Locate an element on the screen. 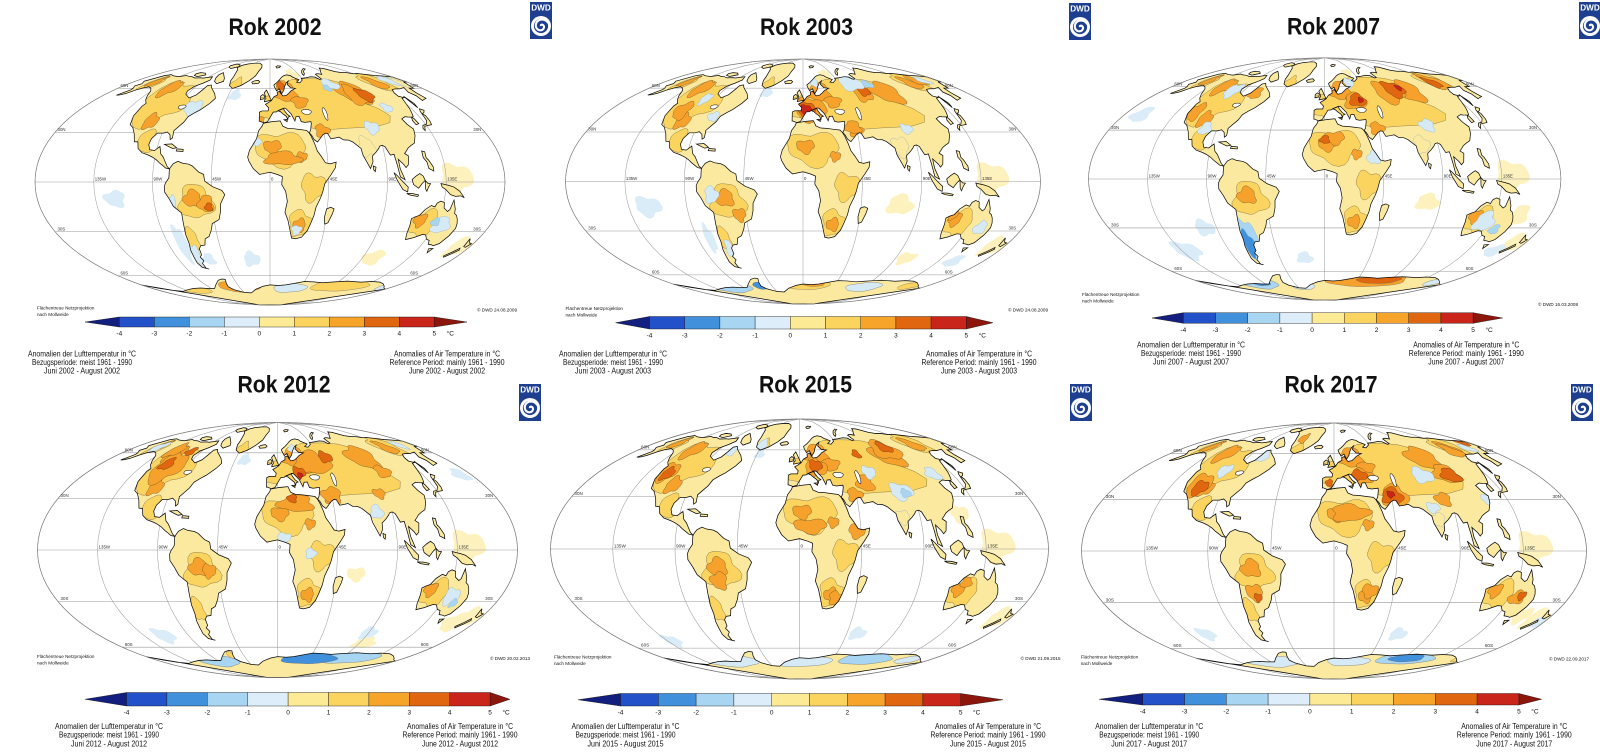 Image resolution: width=1600 pixels, height=756 pixels. svg-text: June 2012 - August 2012 is located at coordinates (460, 743).